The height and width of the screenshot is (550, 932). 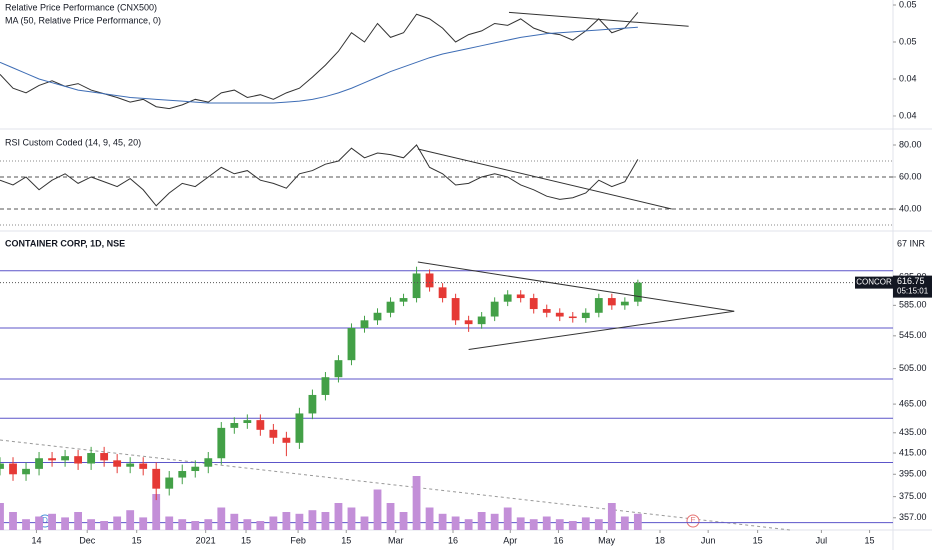 What do you see at coordinates (908, 78) in the screenshot?
I see `y-tick-label: 0.04` at bounding box center [908, 78].